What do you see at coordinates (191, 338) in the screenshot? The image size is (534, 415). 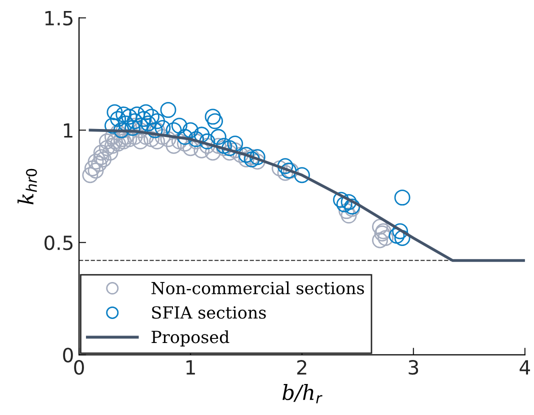 I see `legend-label: Proposed` at bounding box center [191, 338].